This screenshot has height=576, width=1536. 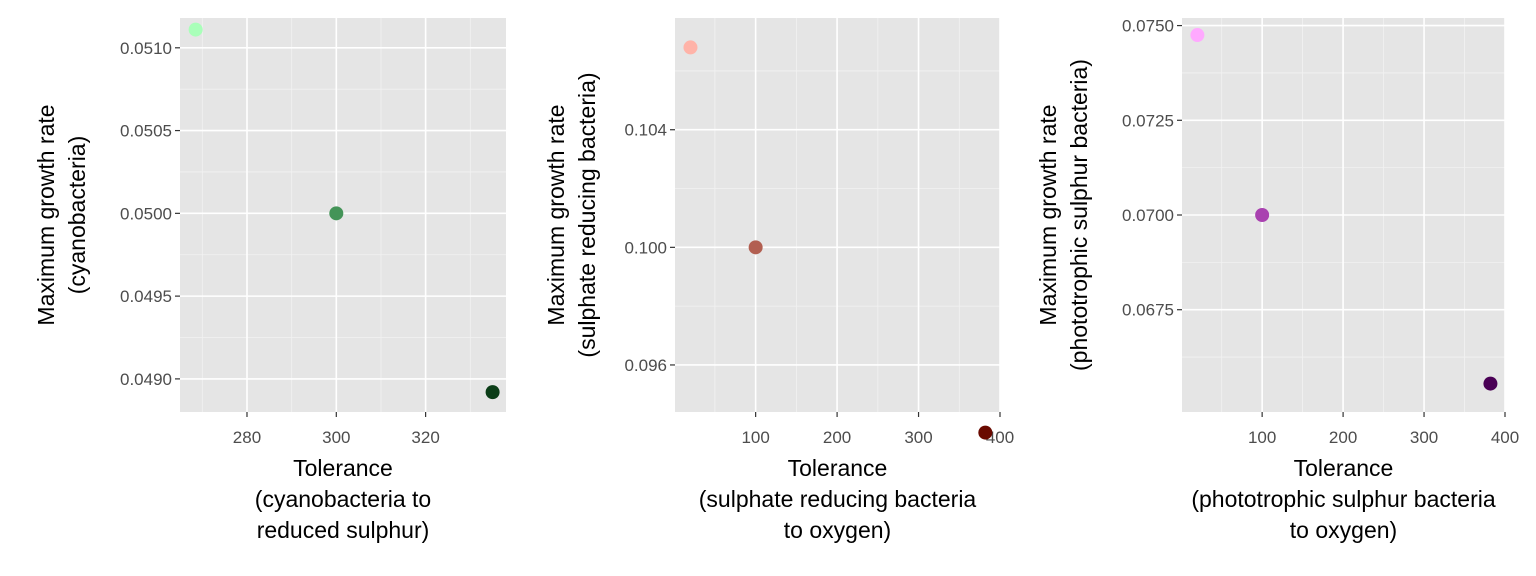 I want to click on y-tick-label: 0.0495, so click(x=146, y=296).